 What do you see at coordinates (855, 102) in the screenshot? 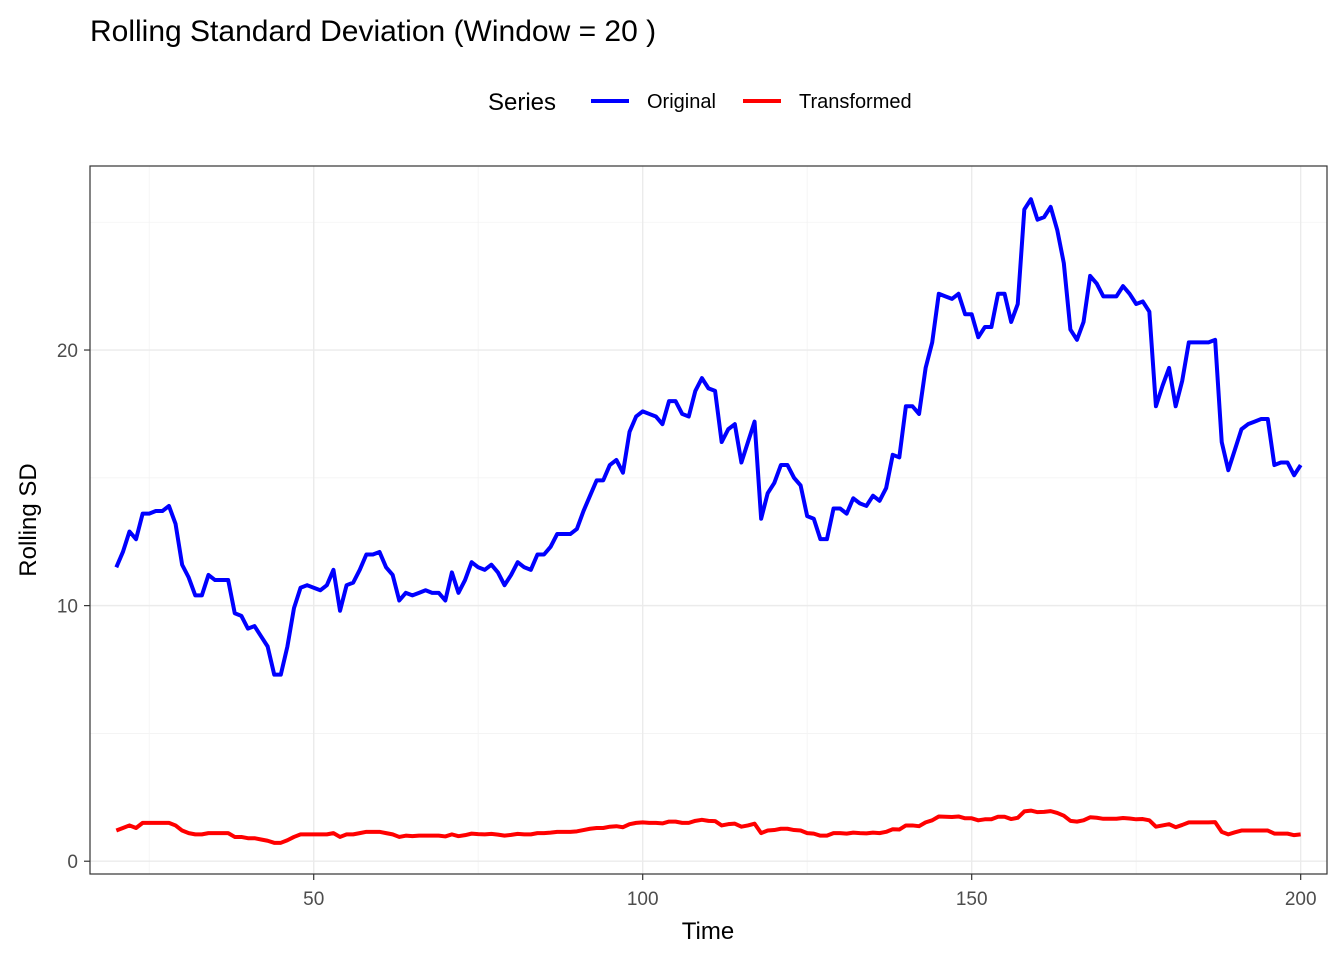
I see `legend-label-transformed: Transformed` at bounding box center [855, 102].